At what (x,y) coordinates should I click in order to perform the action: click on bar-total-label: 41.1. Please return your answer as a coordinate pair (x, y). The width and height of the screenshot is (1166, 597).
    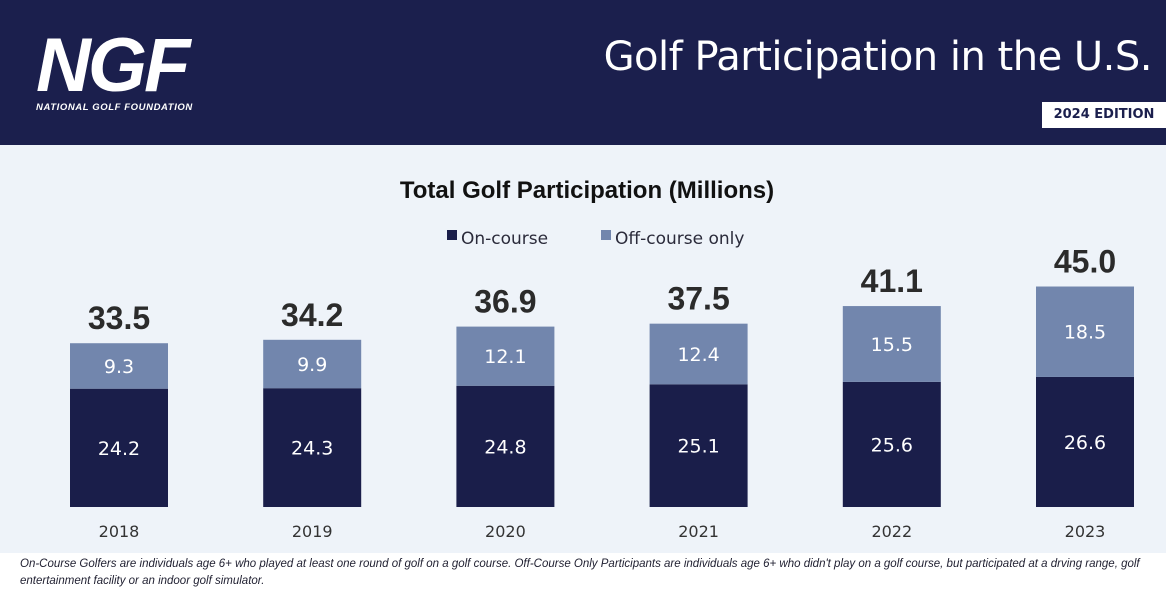
    Looking at the image, I should click on (892, 281).